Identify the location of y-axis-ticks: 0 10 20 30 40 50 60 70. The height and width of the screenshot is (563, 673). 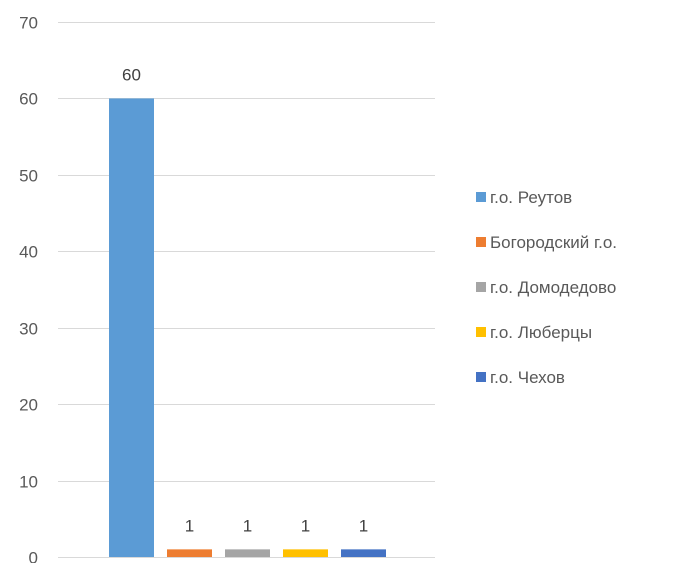
(28, 288).